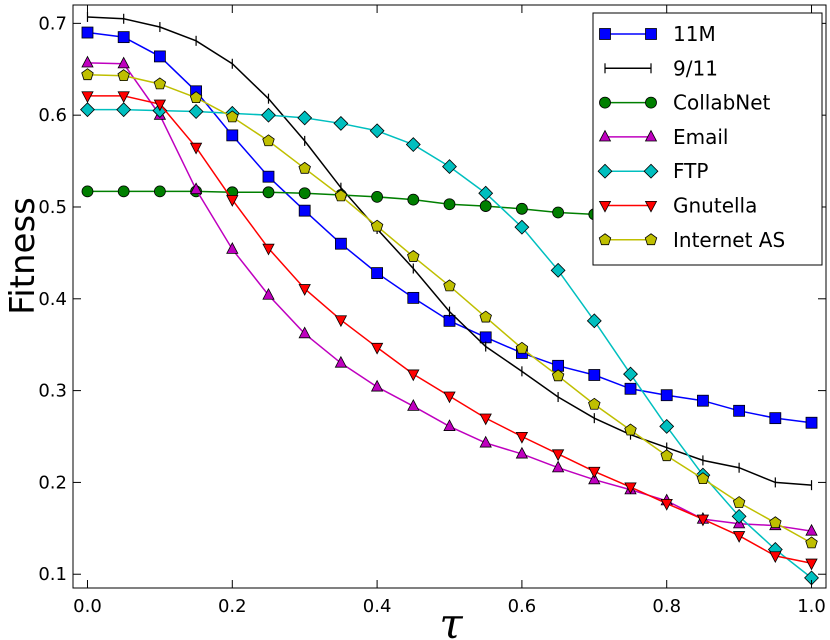 The height and width of the screenshot is (640, 830). I want to click on y-tick-label: 0.2, so click(52, 482).